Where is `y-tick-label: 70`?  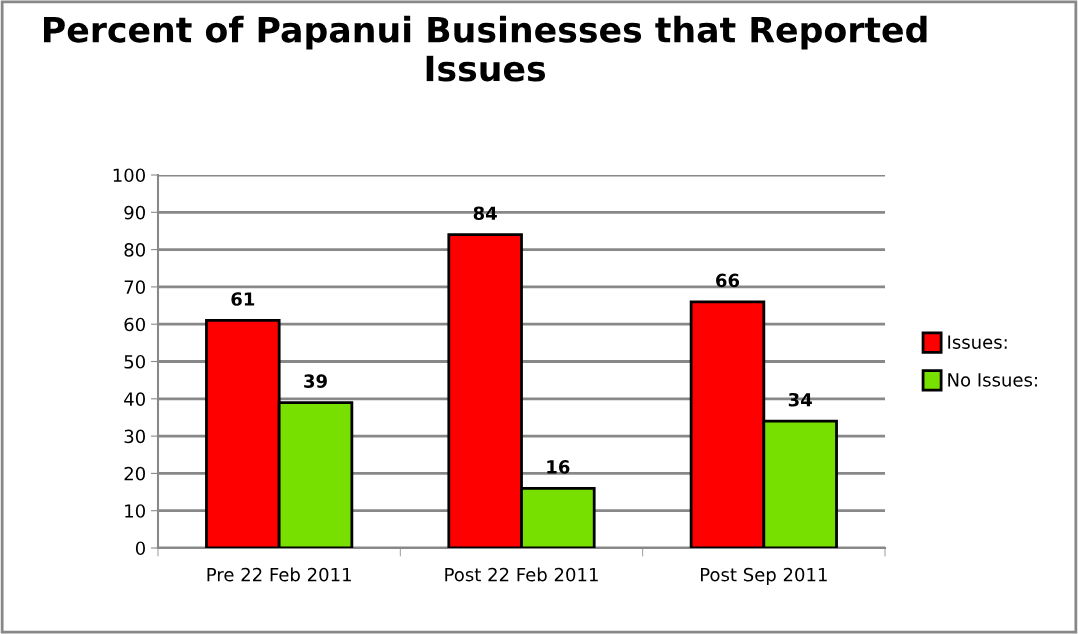 y-tick-label: 70 is located at coordinates (134, 287).